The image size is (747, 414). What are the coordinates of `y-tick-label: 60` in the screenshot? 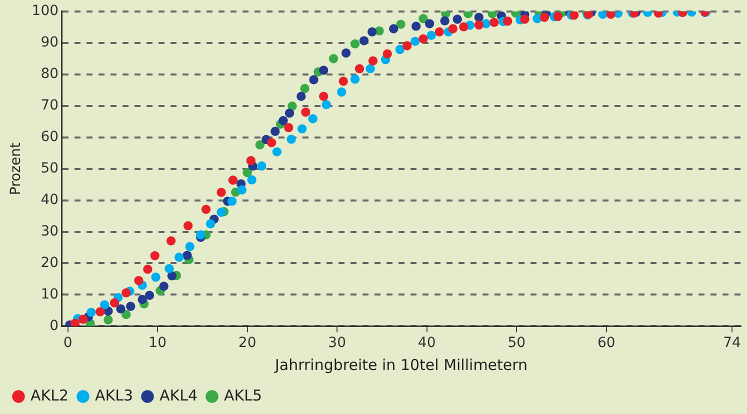 It's located at (49, 136).